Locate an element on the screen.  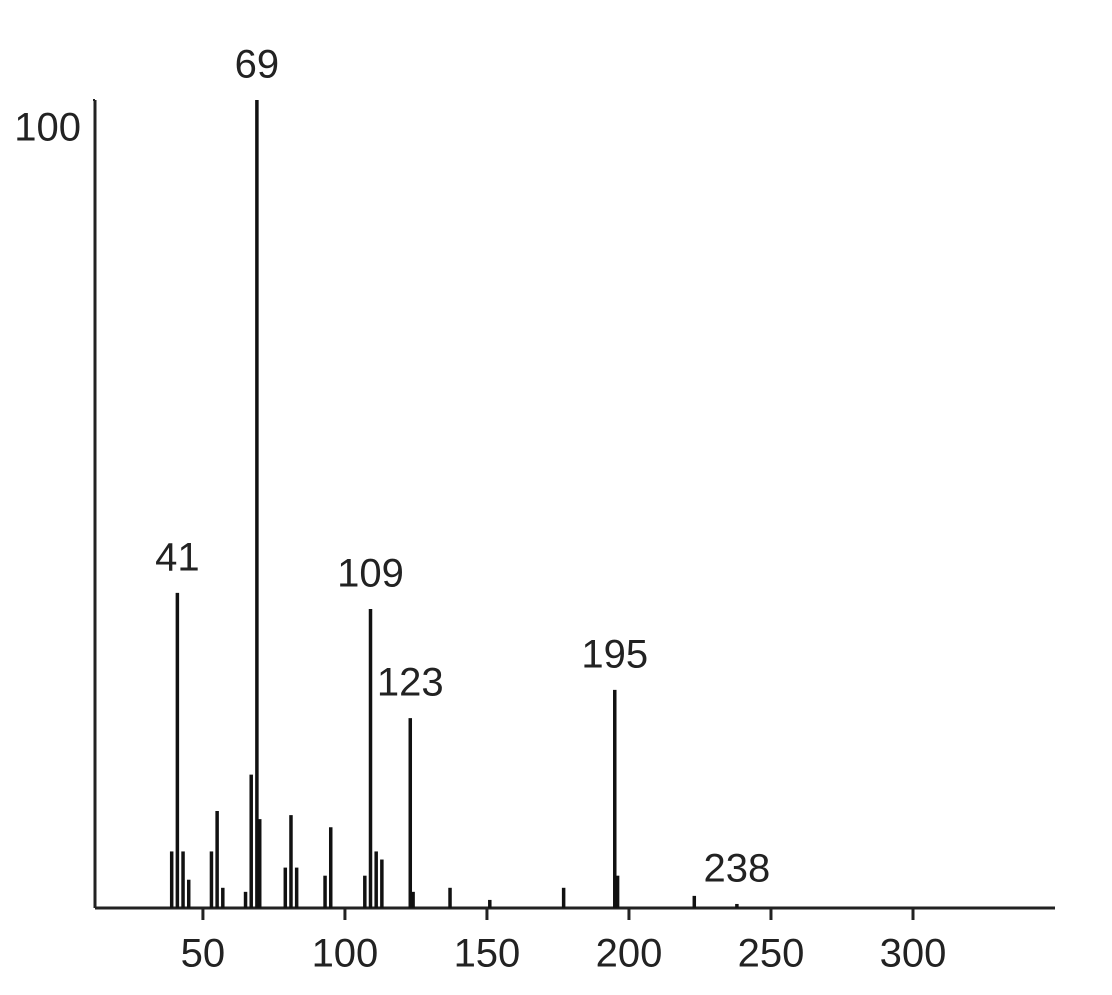
x-tick-label: 150 is located at coordinates (487, 954).